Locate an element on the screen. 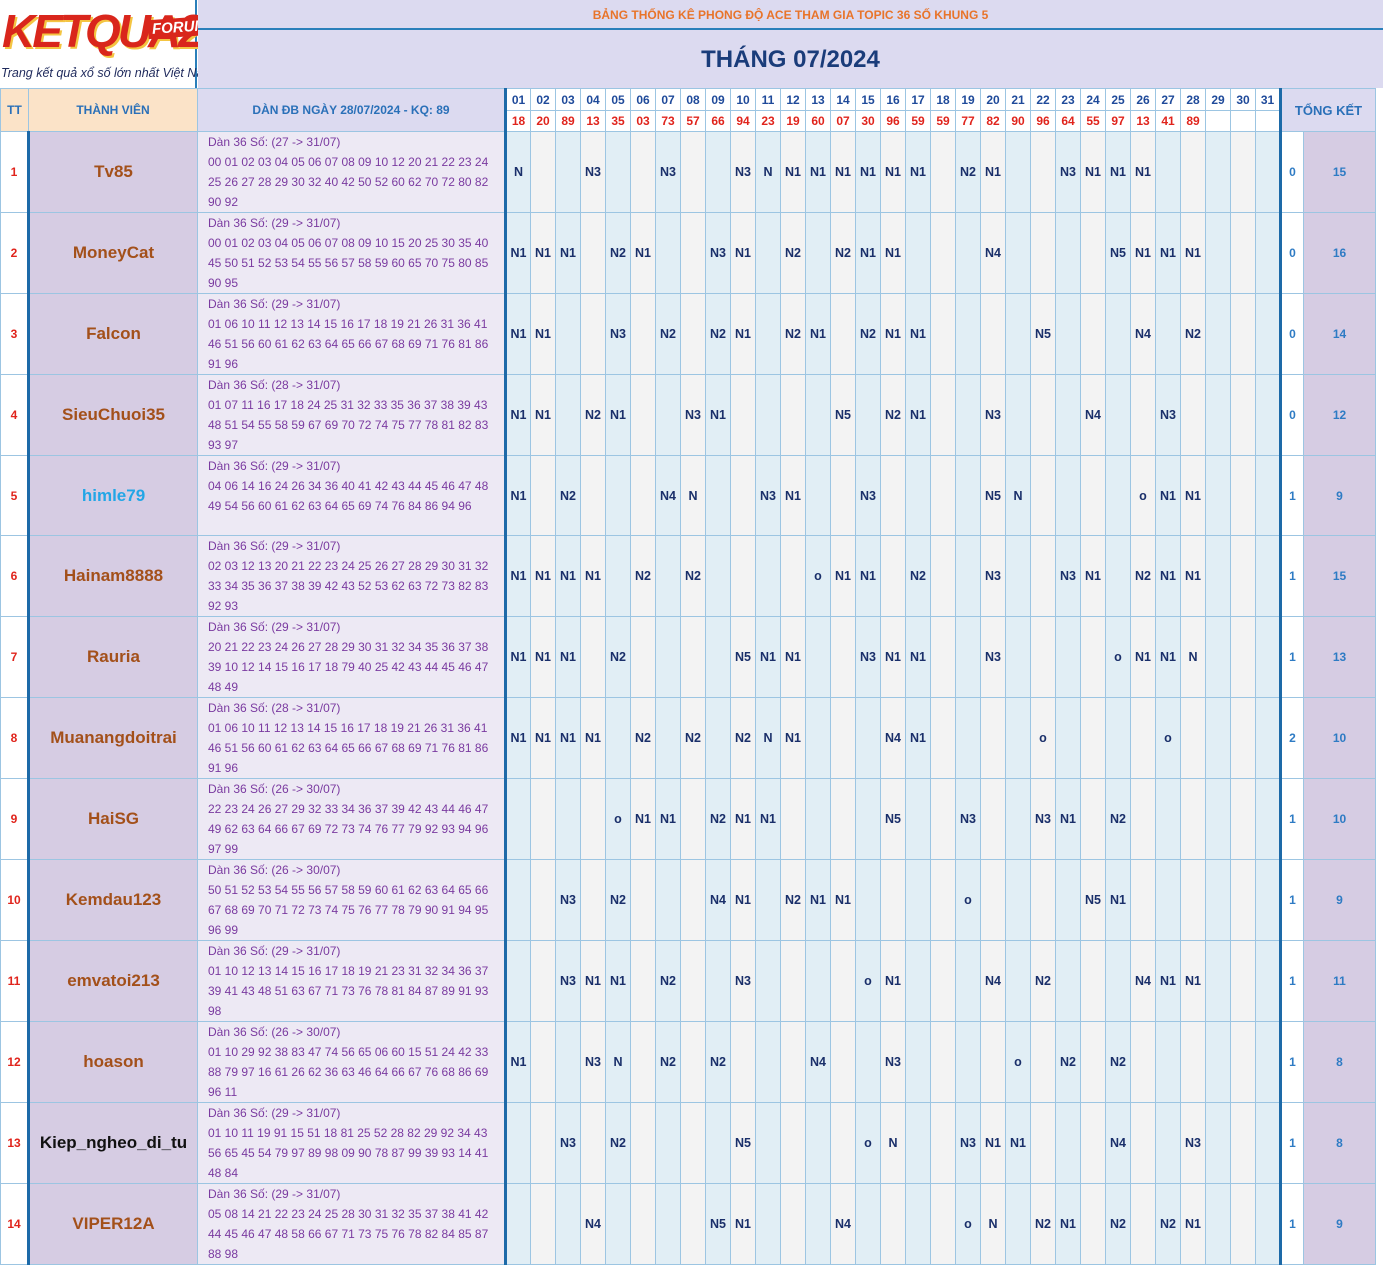  member-name: HaiSG is located at coordinates (112, 819).